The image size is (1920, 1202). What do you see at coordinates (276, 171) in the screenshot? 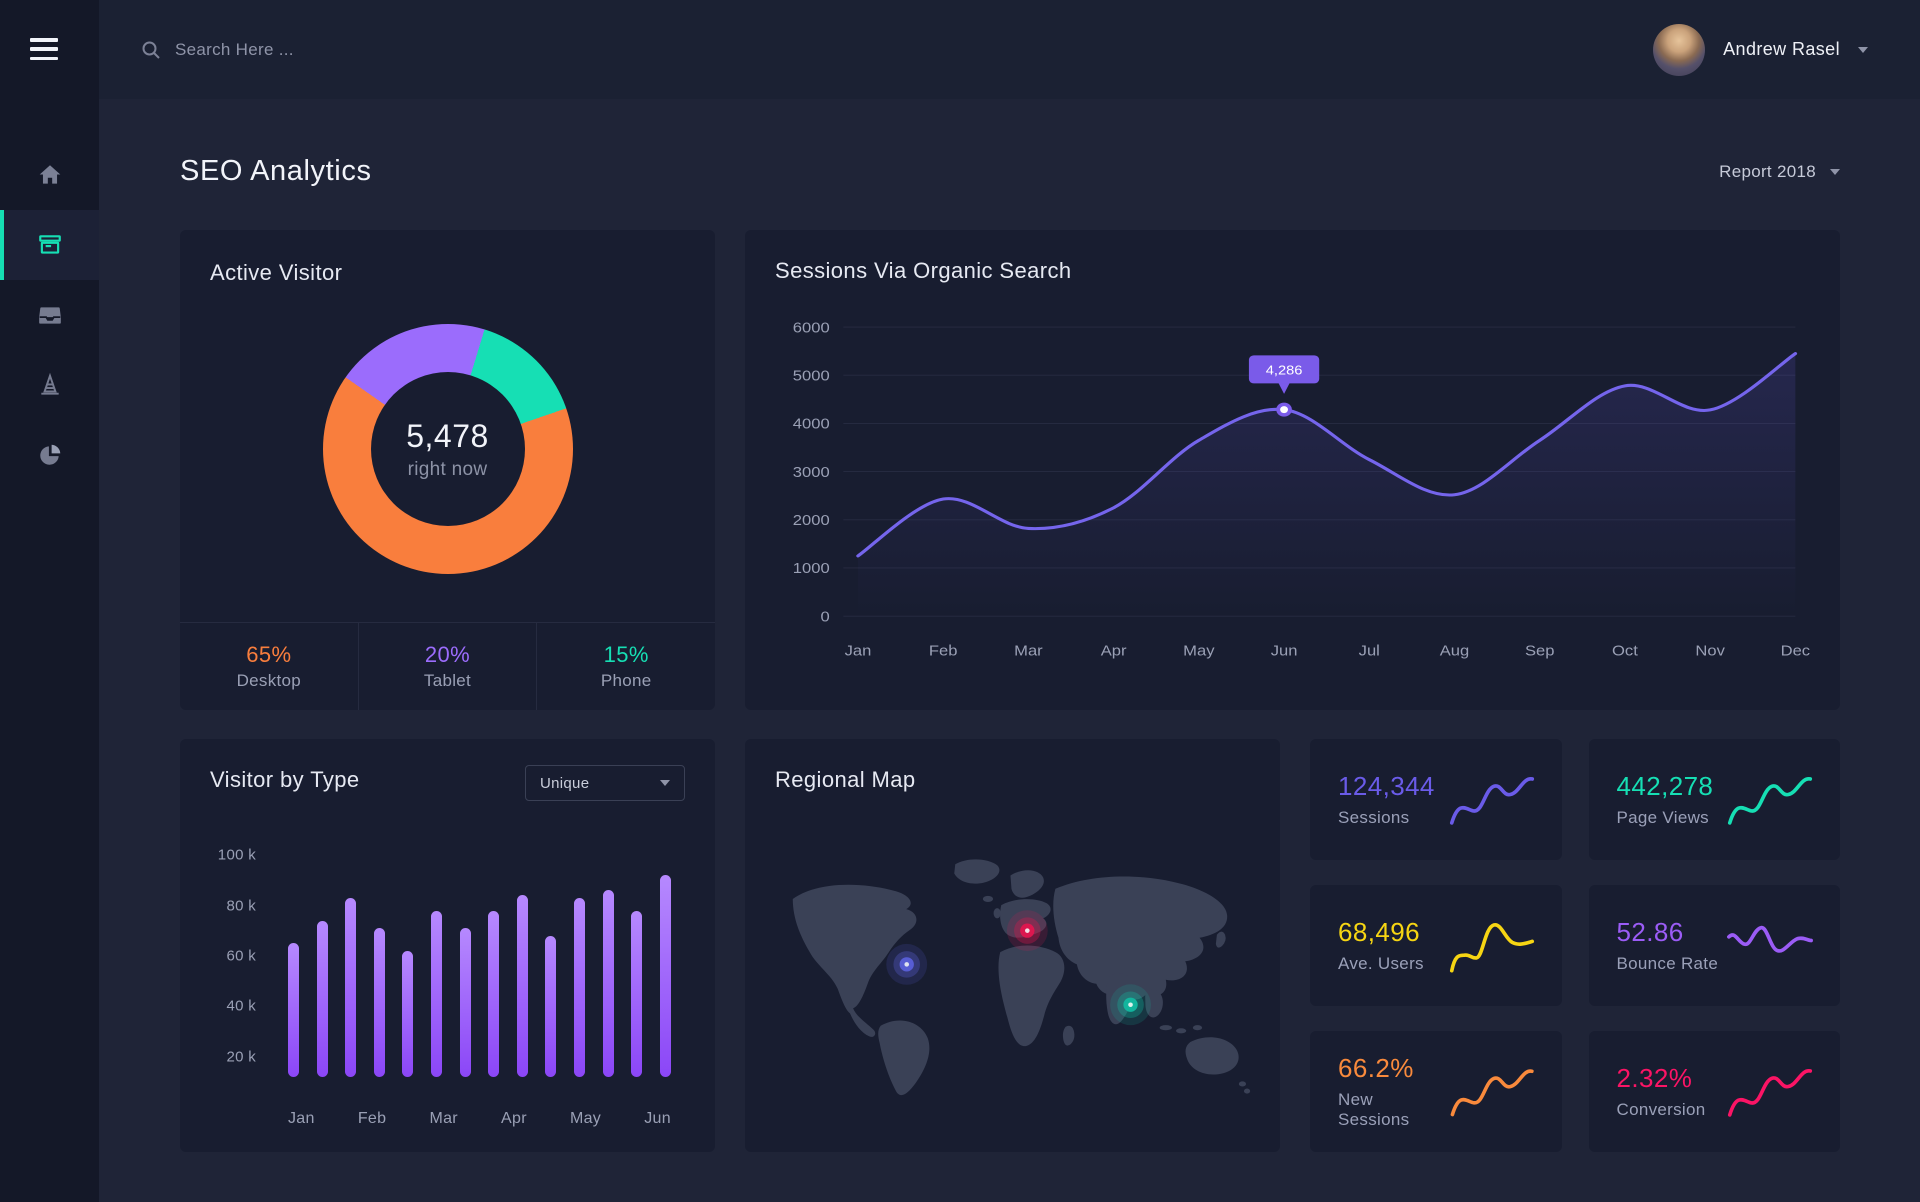
I see `page-title: SEO Analytics` at bounding box center [276, 171].